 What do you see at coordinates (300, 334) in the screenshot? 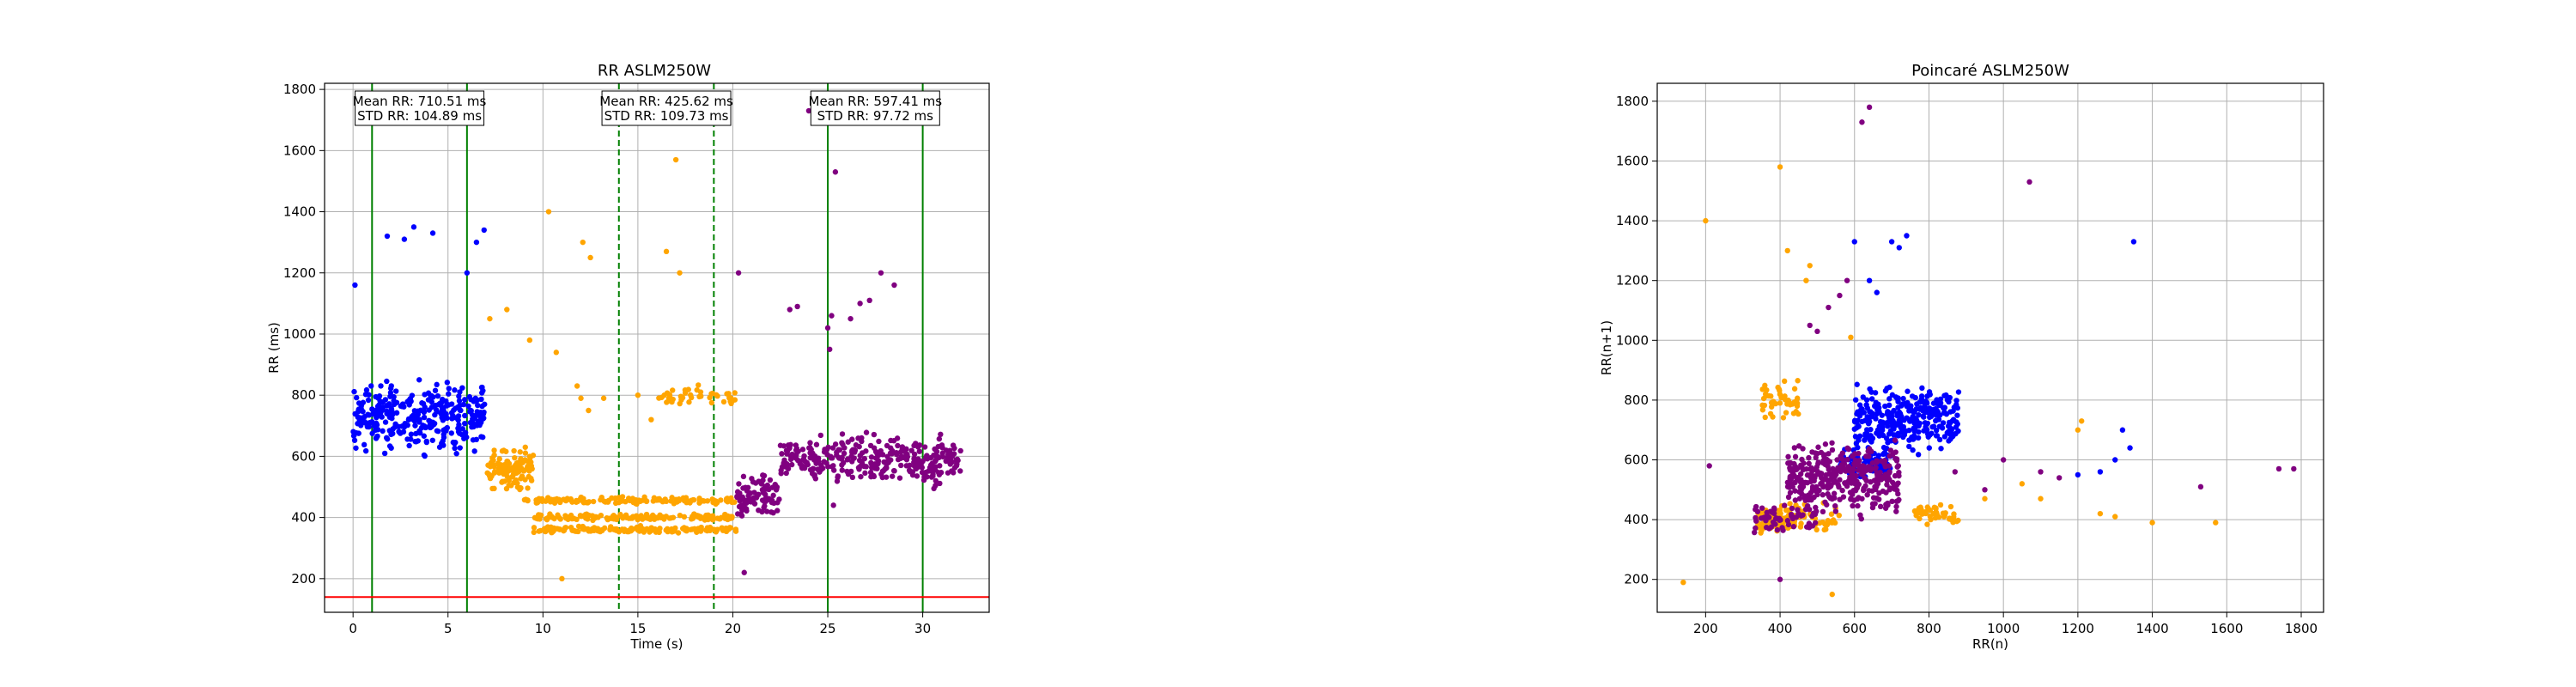
I see `y-tick-label: 1000` at bounding box center [300, 334].